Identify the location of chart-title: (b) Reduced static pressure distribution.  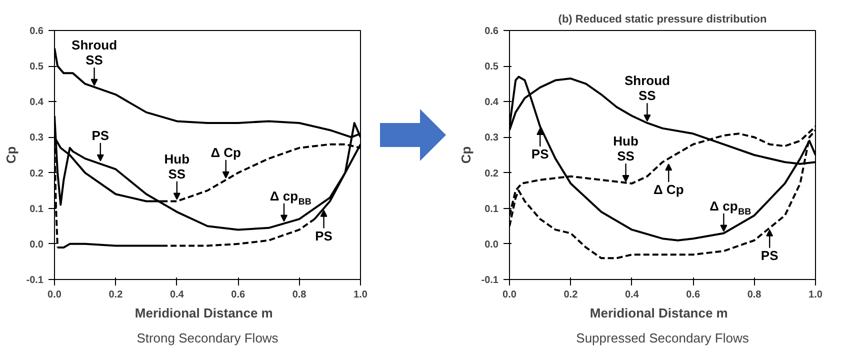
(662, 20).